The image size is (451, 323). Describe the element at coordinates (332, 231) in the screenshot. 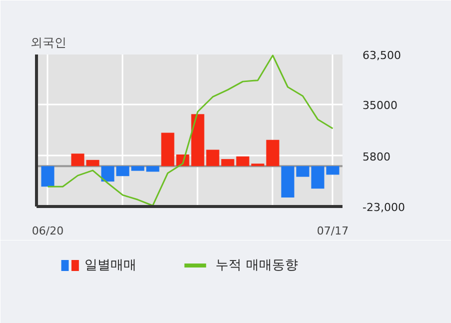

I see `x-tick-label: 07/17` at that location.